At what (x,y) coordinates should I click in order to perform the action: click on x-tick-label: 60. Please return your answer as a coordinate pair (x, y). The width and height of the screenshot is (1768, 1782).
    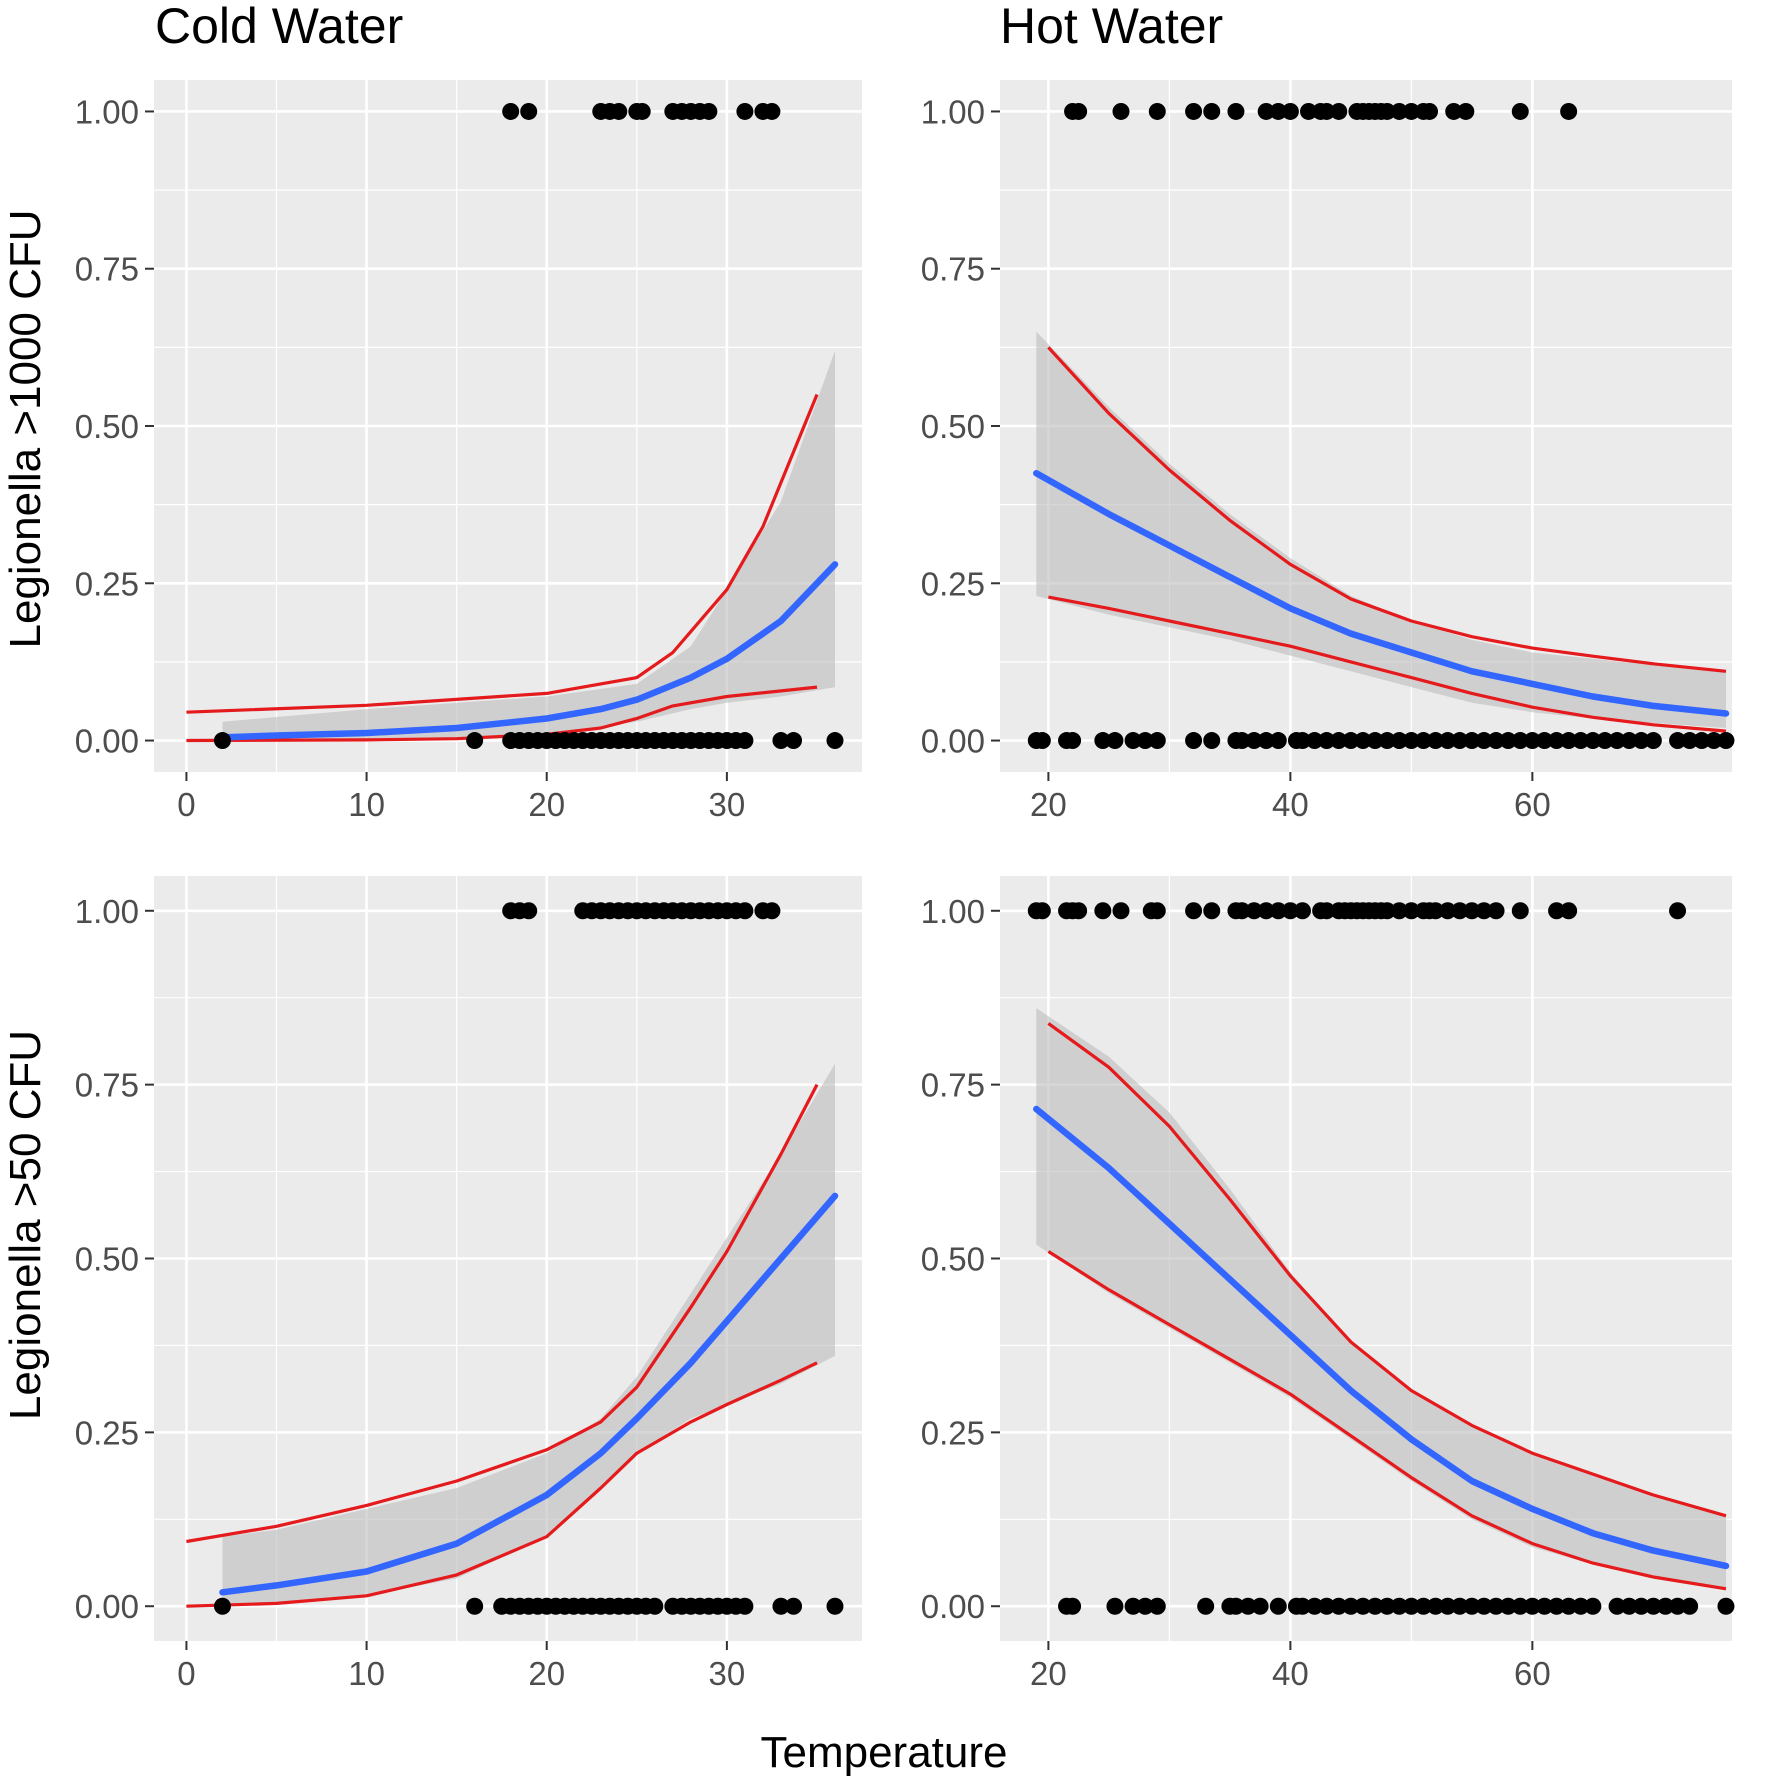
    Looking at the image, I should click on (1532, 804).